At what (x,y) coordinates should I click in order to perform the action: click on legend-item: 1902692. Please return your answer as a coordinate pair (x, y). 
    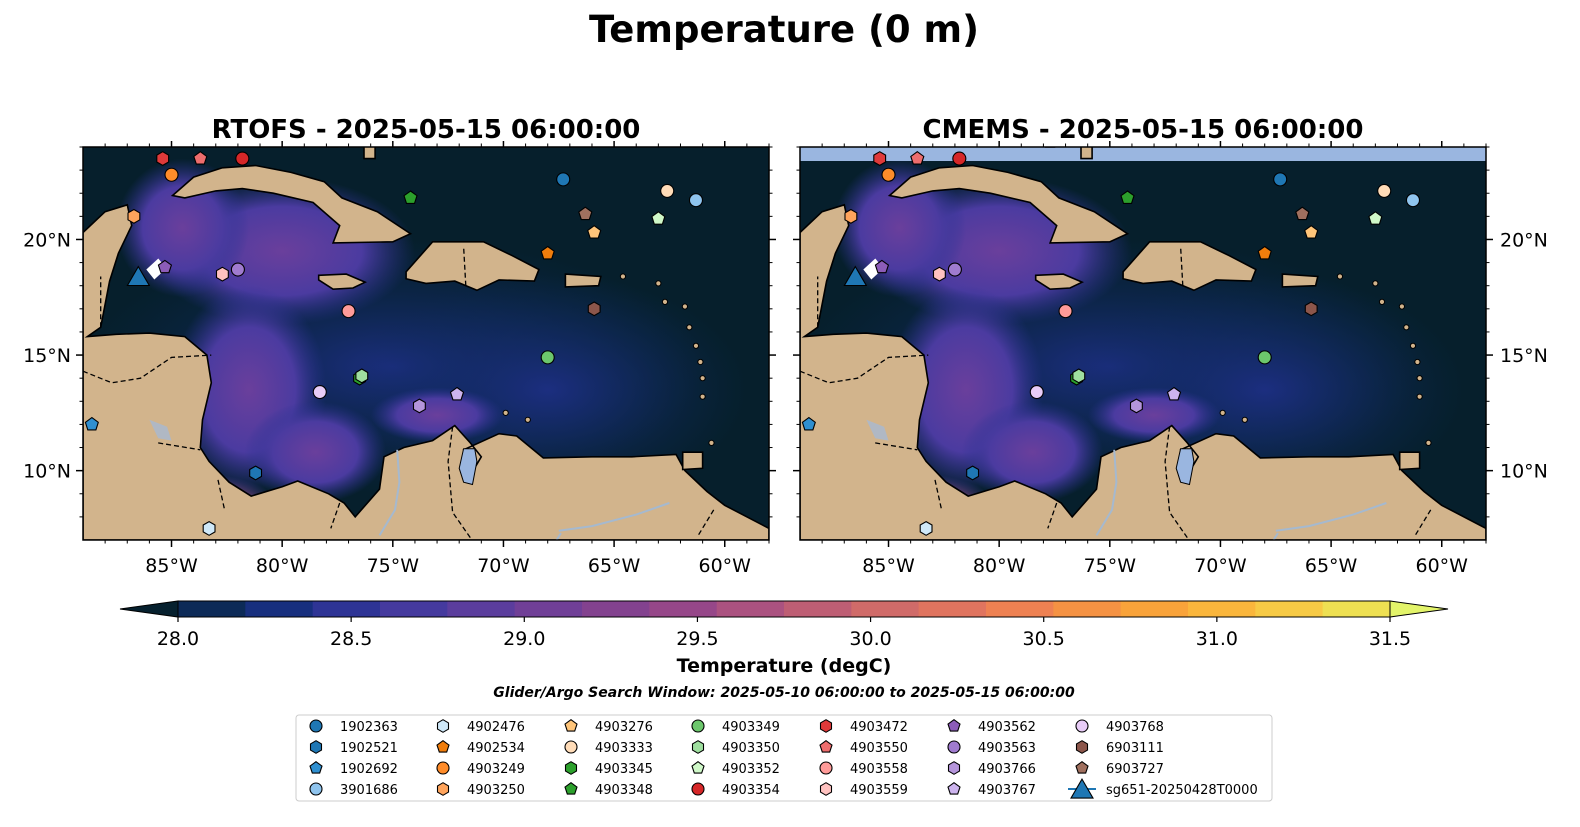
    Looking at the image, I should click on (353, 769).